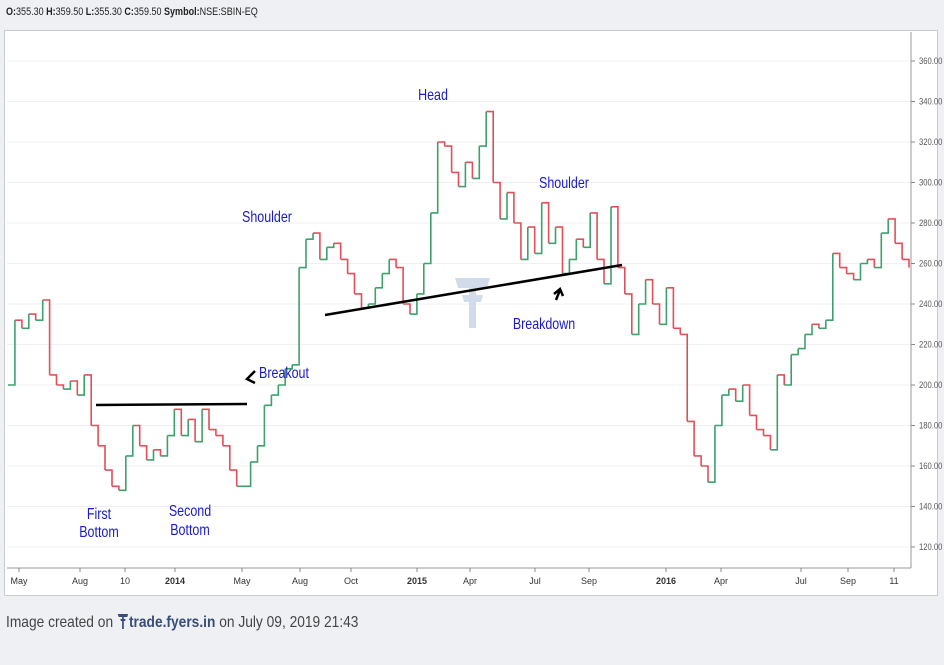  I want to click on left-shoulder-label: Shoulder, so click(267, 218).